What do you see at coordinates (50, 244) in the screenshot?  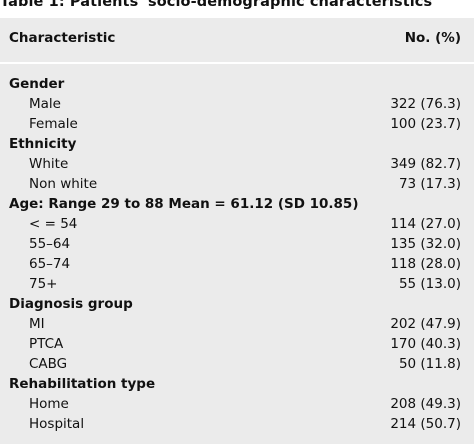 I see `row-label: 55–64` at bounding box center [50, 244].